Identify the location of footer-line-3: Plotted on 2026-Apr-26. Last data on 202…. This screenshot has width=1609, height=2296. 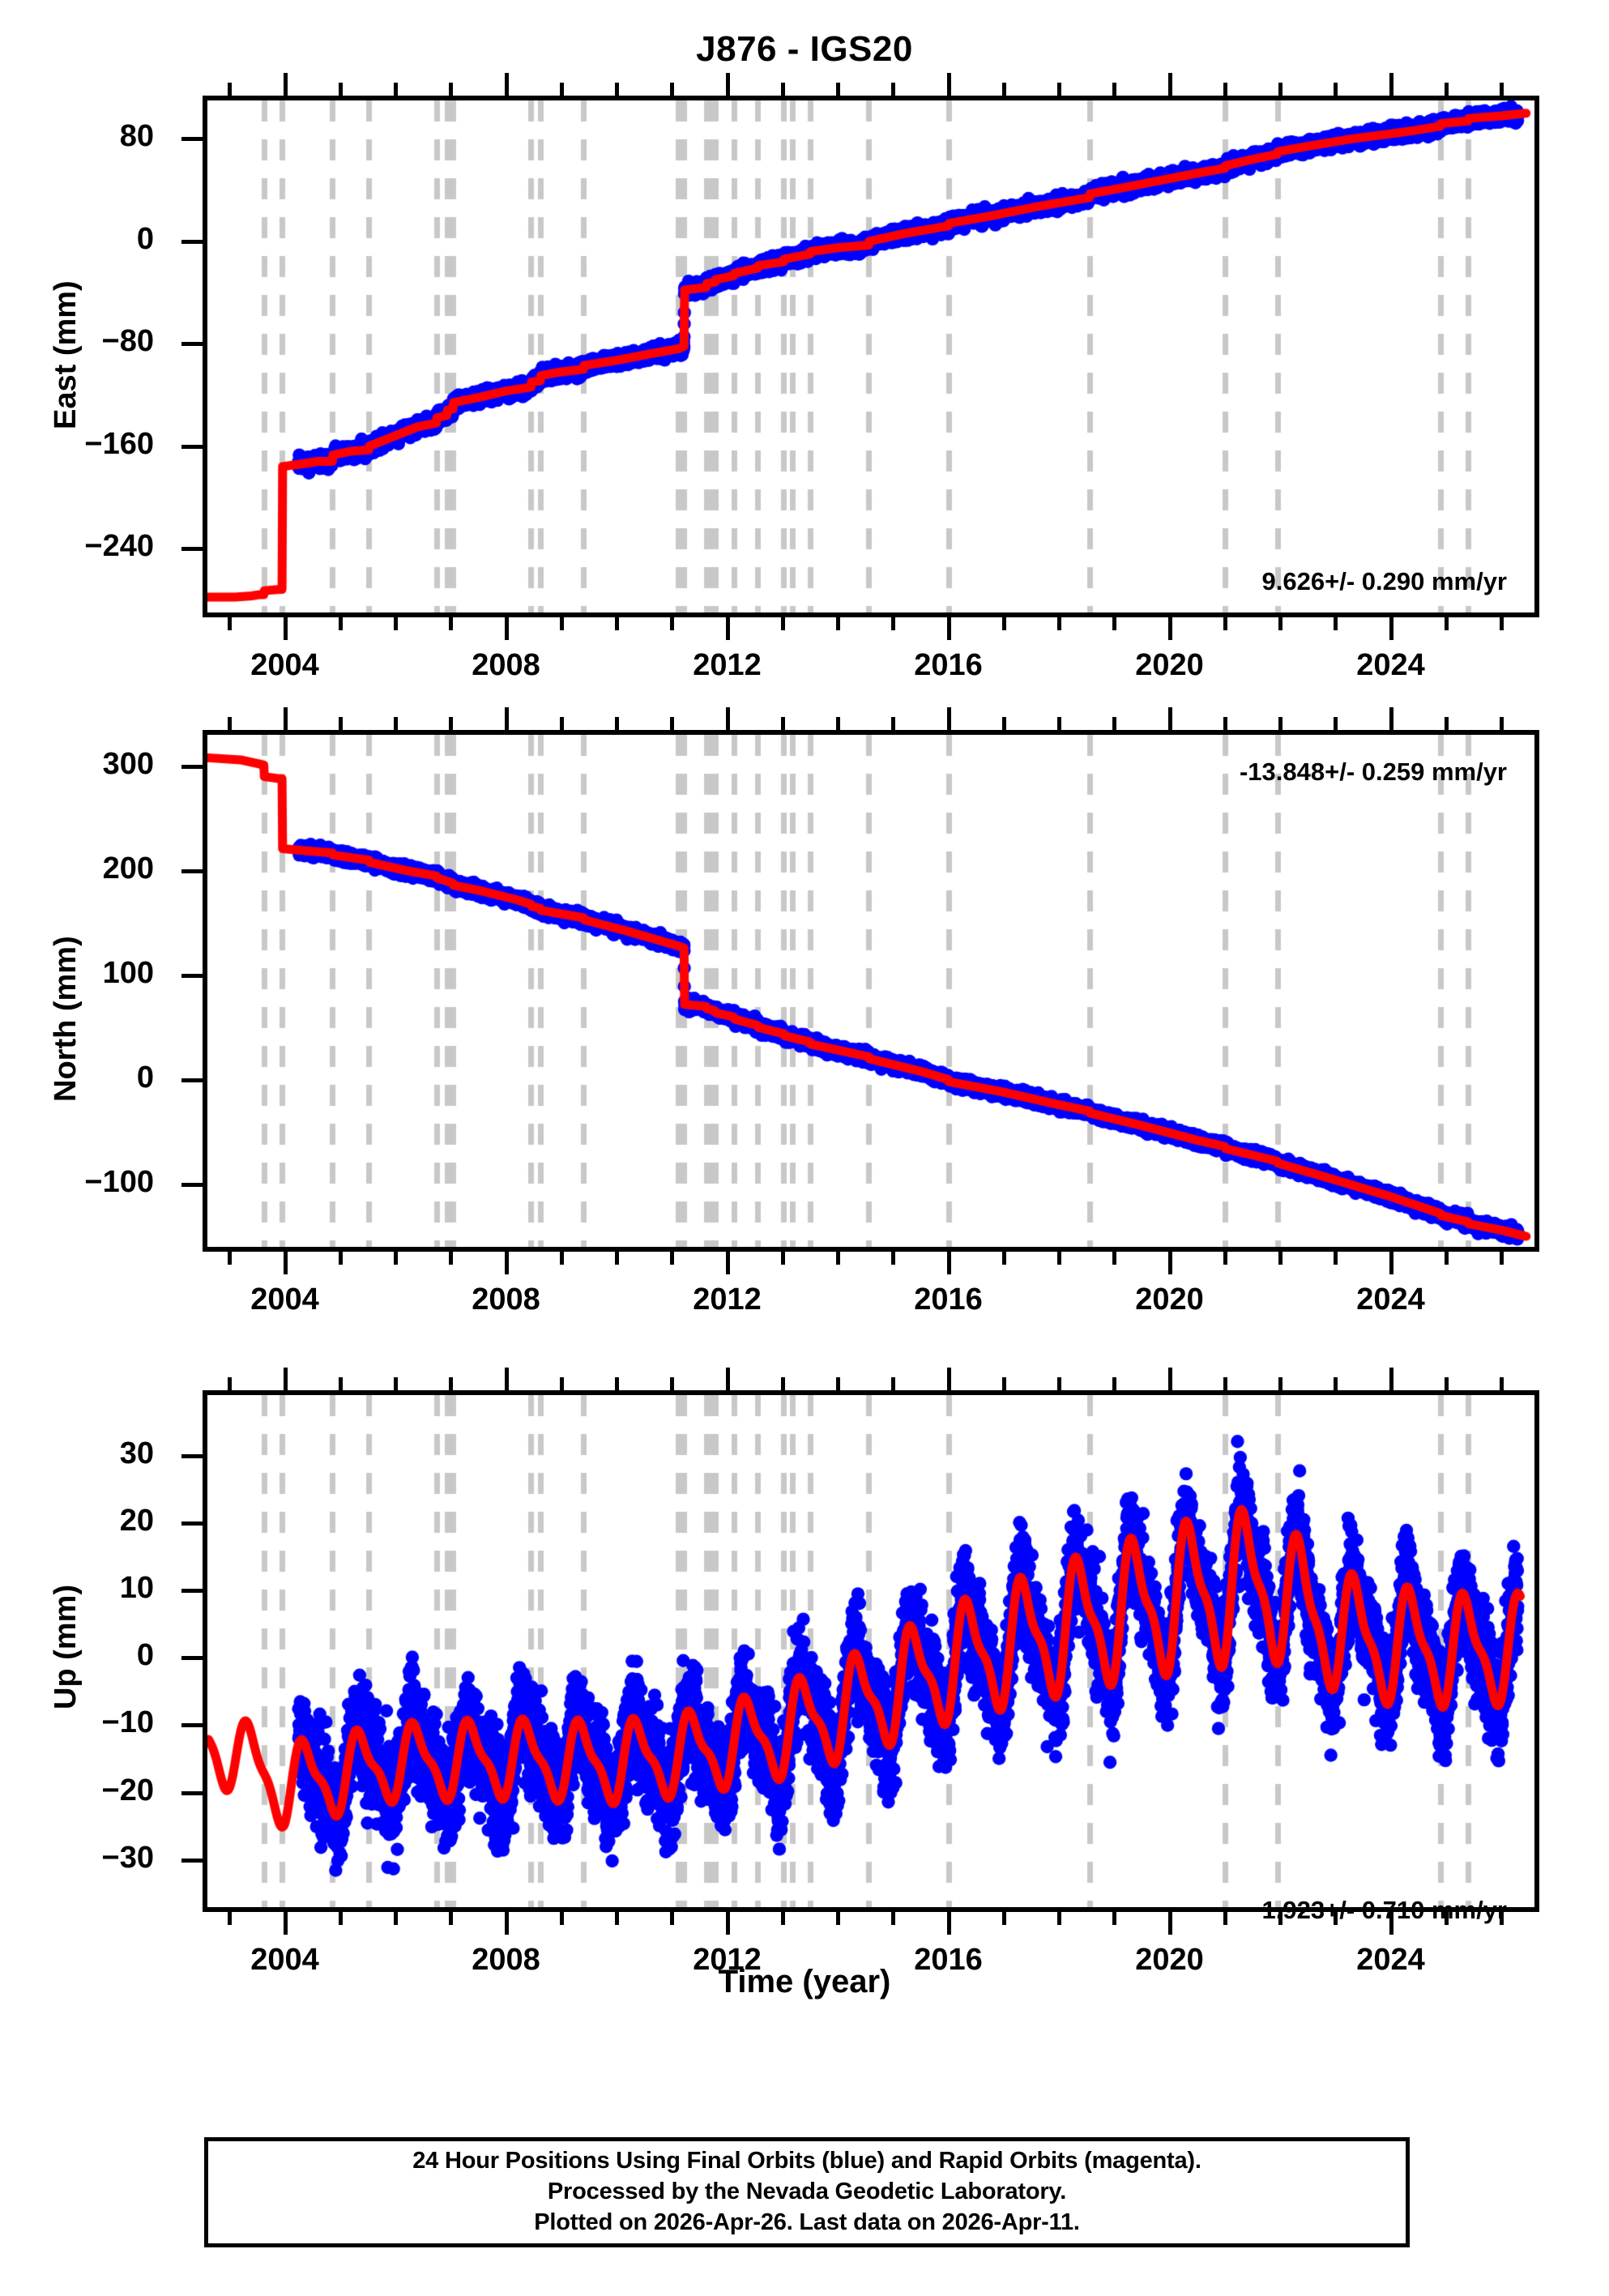
(807, 2222).